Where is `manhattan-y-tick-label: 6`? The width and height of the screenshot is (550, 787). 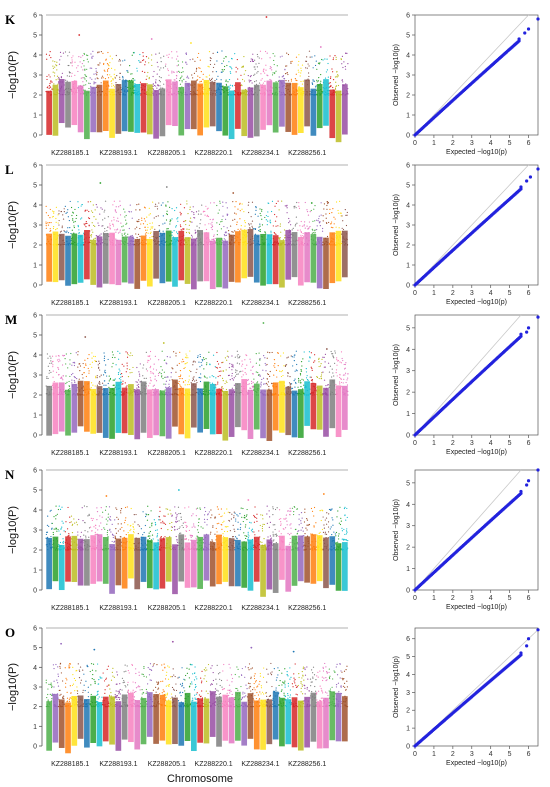
manhattan-y-tick-label: 6 is located at coordinates (35, 316).